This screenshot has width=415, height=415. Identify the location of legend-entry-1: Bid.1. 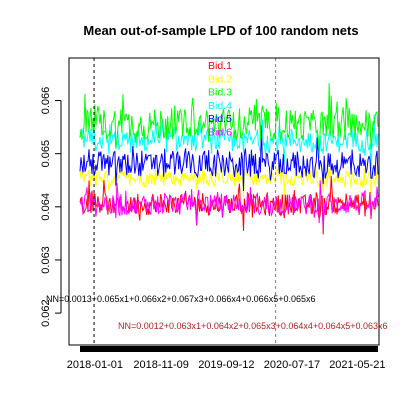
(220, 66).